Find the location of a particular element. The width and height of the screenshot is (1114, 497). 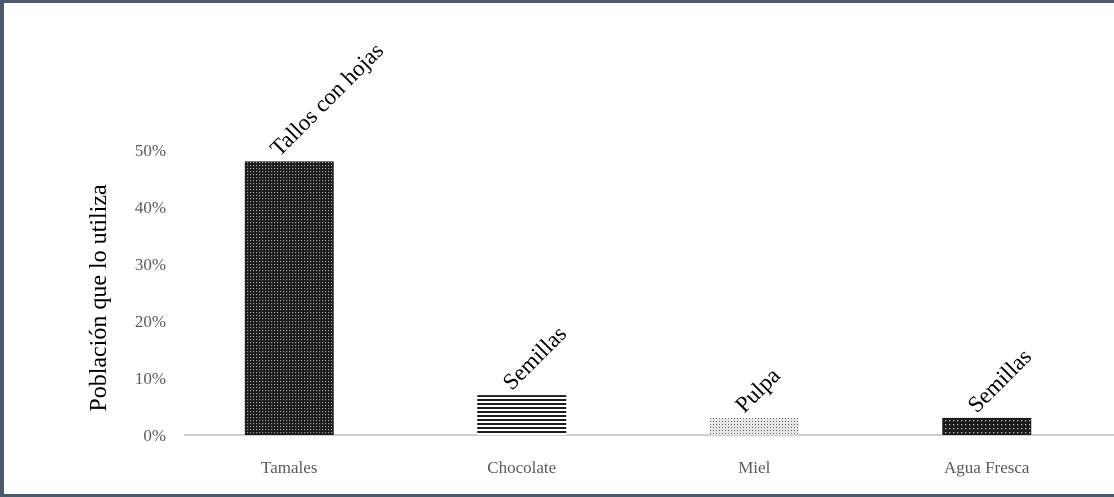

x-category-label: Miel is located at coordinates (754, 467).